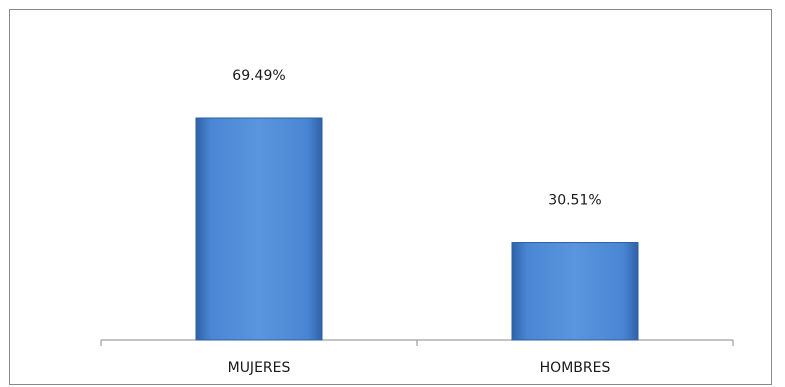  What do you see at coordinates (575, 291) in the screenshot?
I see `bar-hombres` at bounding box center [575, 291].